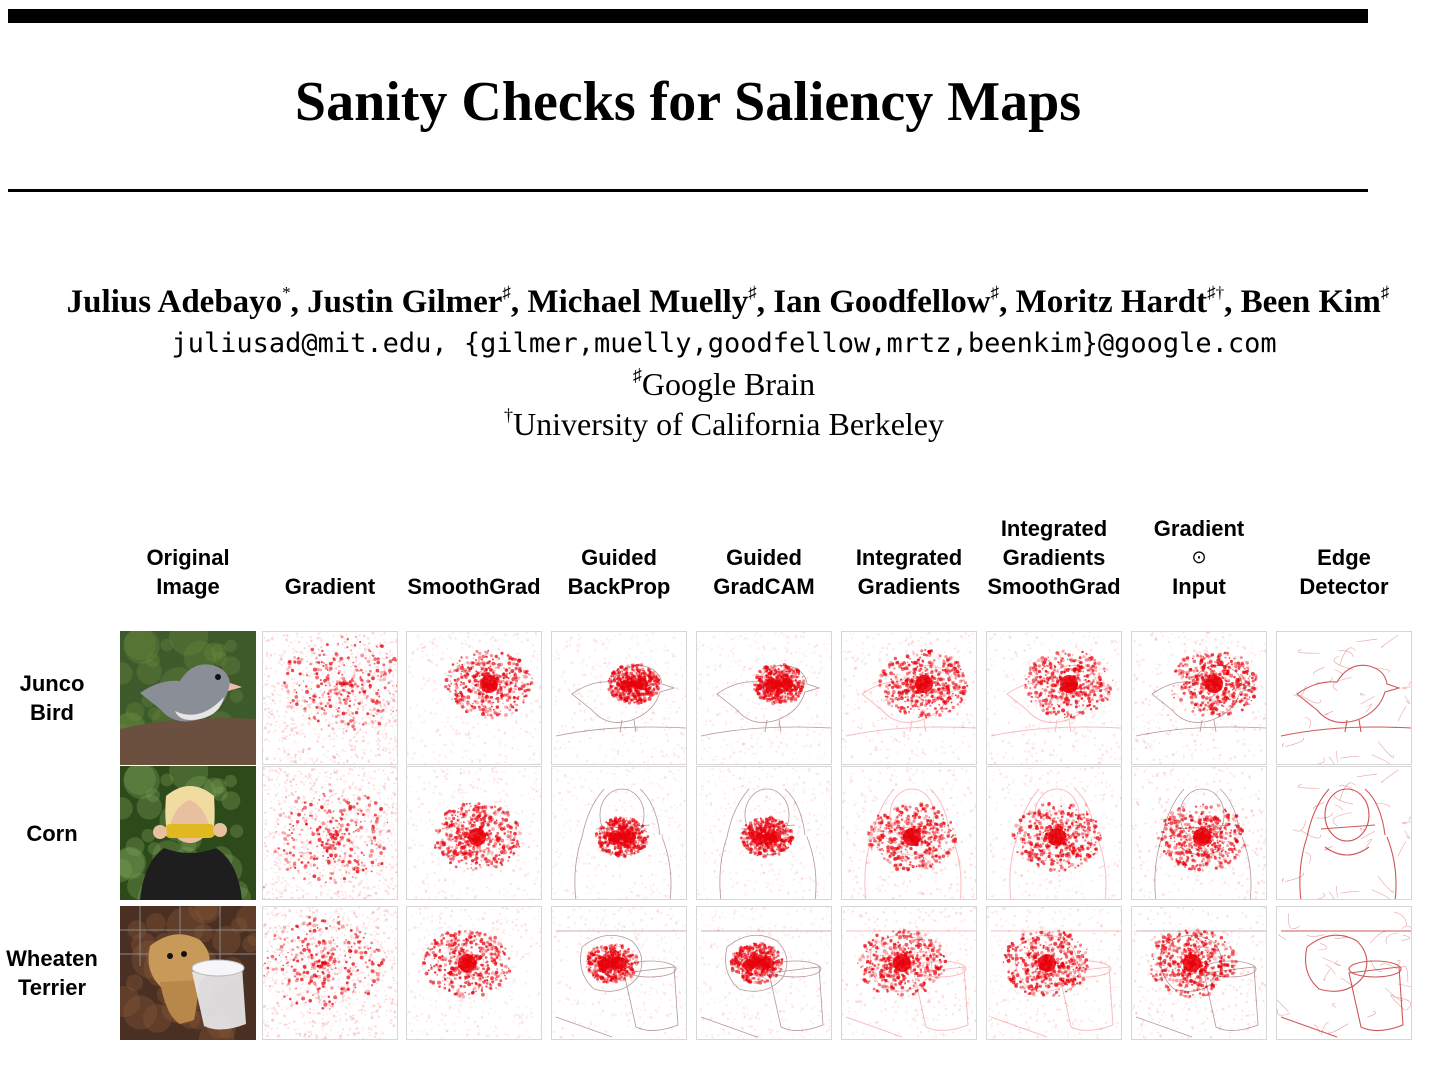 Image resolution: width=1438 pixels, height=1065 pixels. Describe the element at coordinates (404, 302) in the screenshot. I see `author-name: Justin Gilmer` at that location.